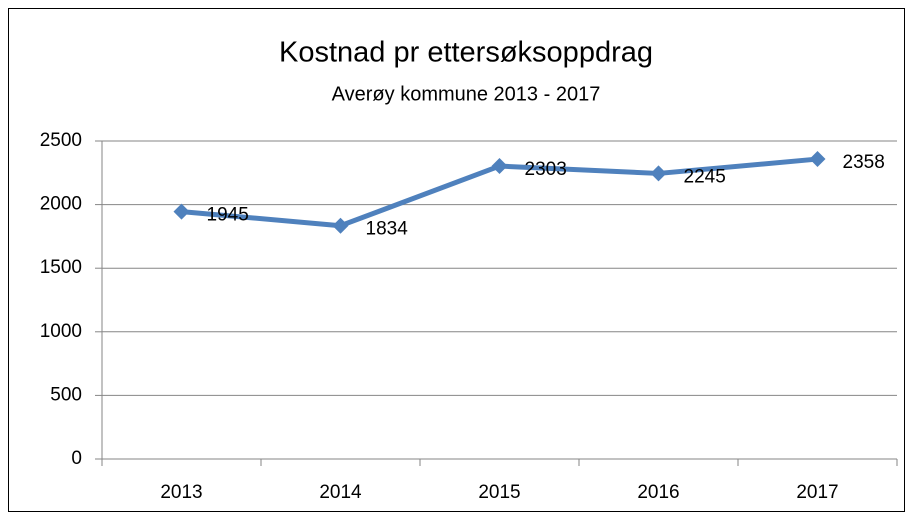 The image size is (912, 517). Describe the element at coordinates (66, 394) in the screenshot. I see `y-tick-label: 500` at that location.